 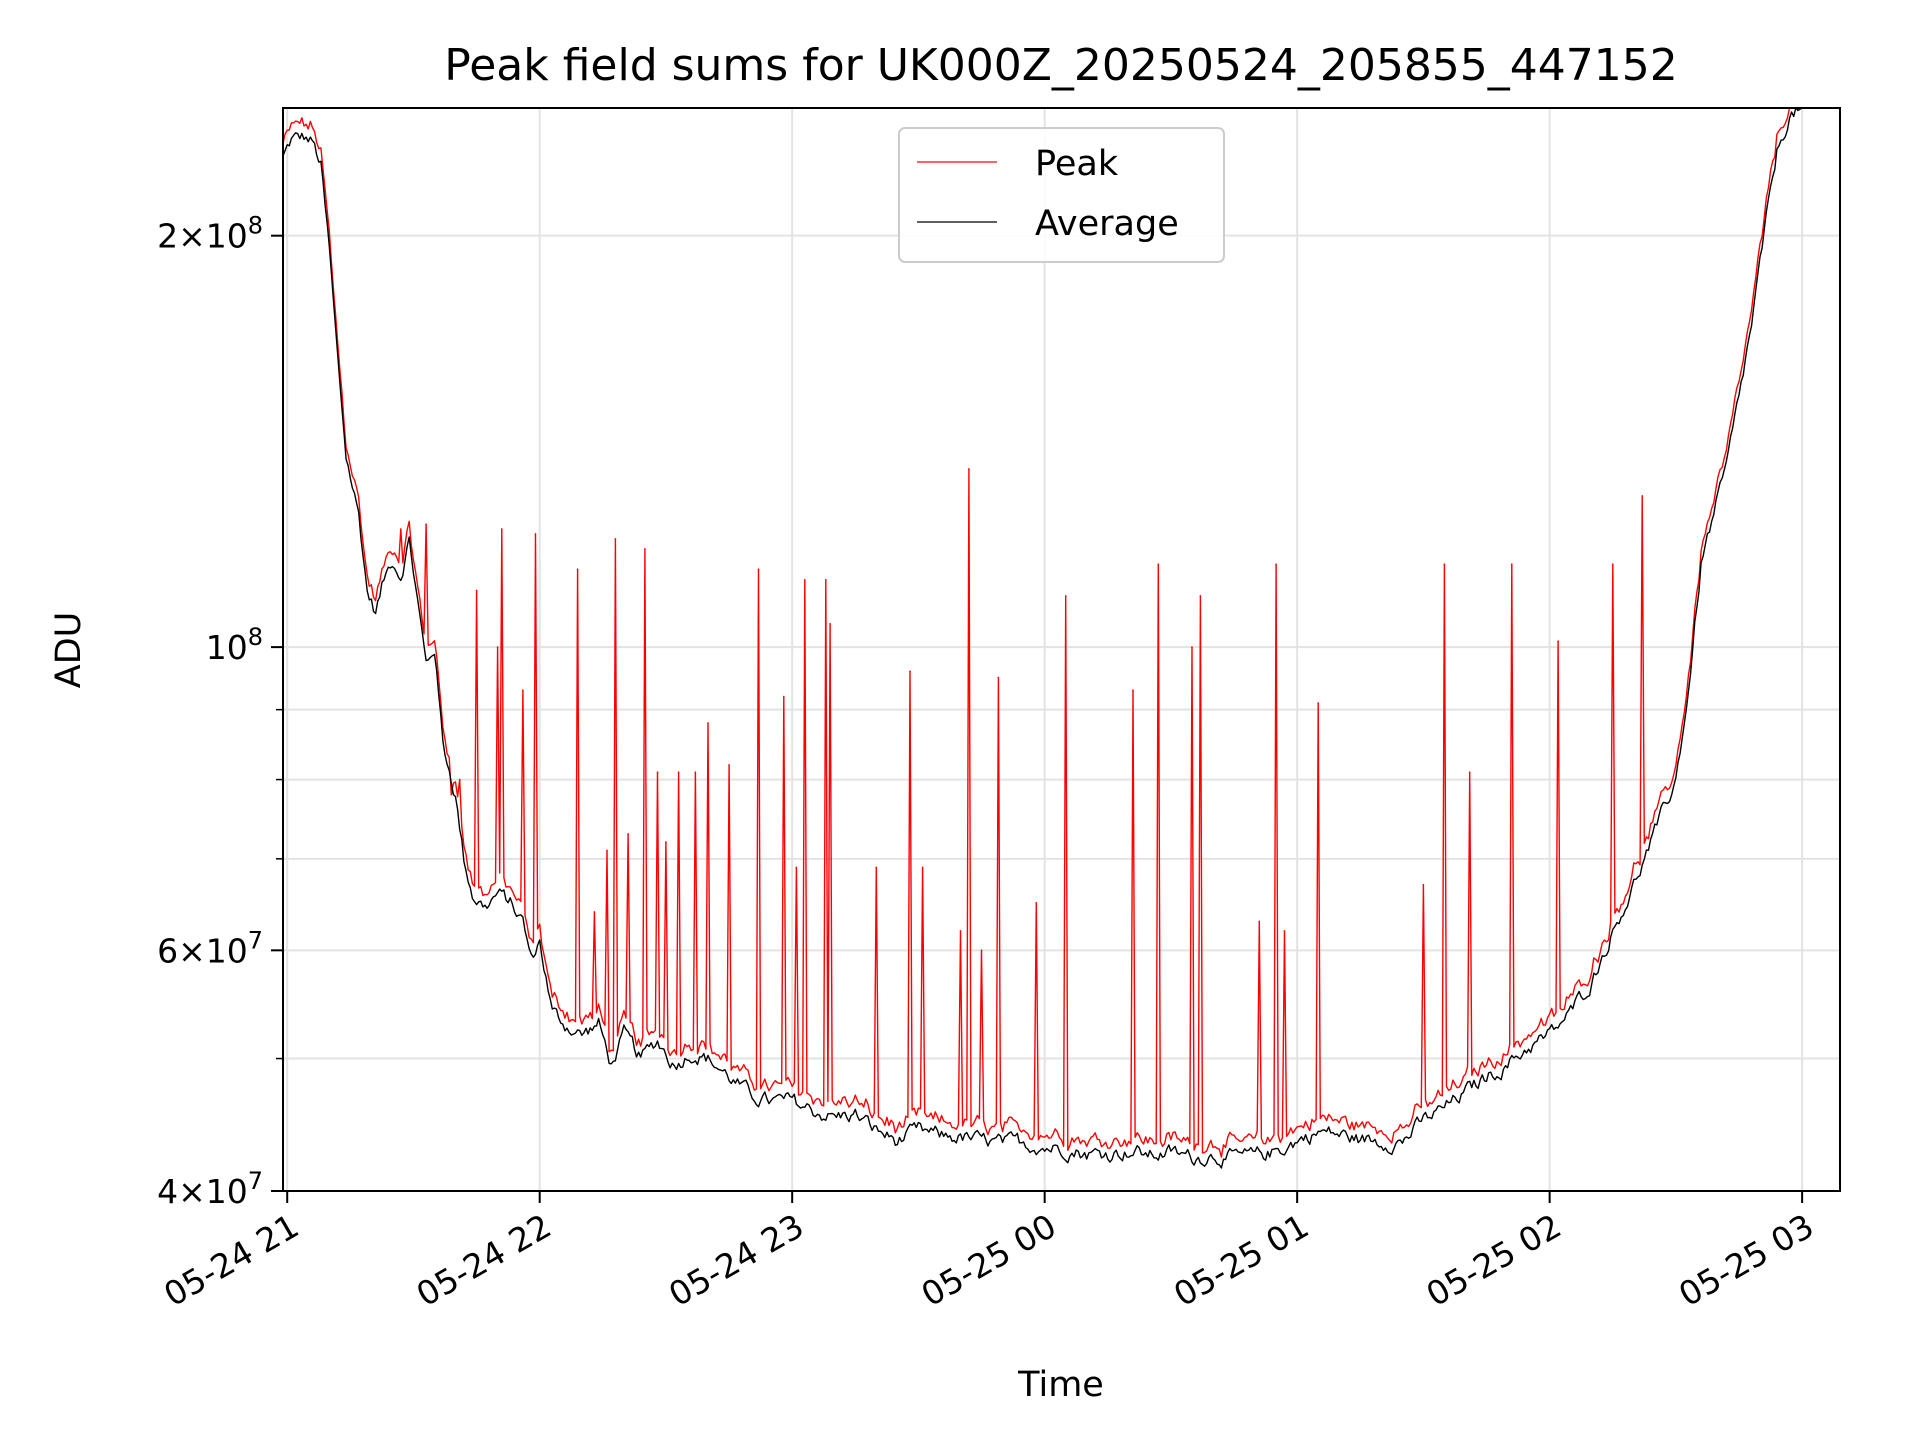 I want to click on y-tick-label: 2×108, so click(x=210, y=234).